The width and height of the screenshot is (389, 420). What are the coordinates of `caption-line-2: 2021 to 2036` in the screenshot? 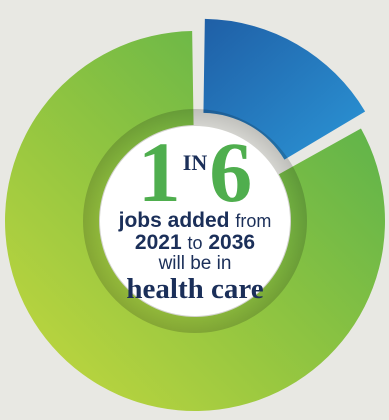 It's located at (195, 243).